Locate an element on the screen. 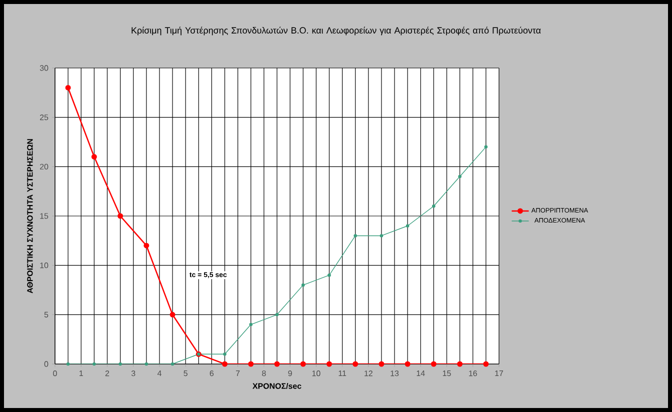  chart-title: Κρίσιμη Τιμή Υστέρησης Σπονδυλωτών Β.Ο. και Λεωφορείων για Αριστερές Στροφές από Πρωτεύοντα is located at coordinates (336, 31).